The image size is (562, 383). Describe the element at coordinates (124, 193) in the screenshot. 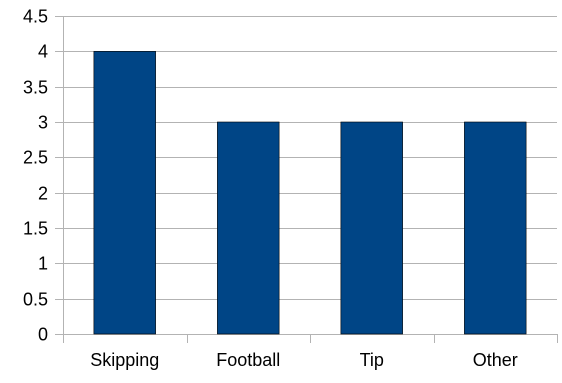

I see `bar-skipping` at that location.